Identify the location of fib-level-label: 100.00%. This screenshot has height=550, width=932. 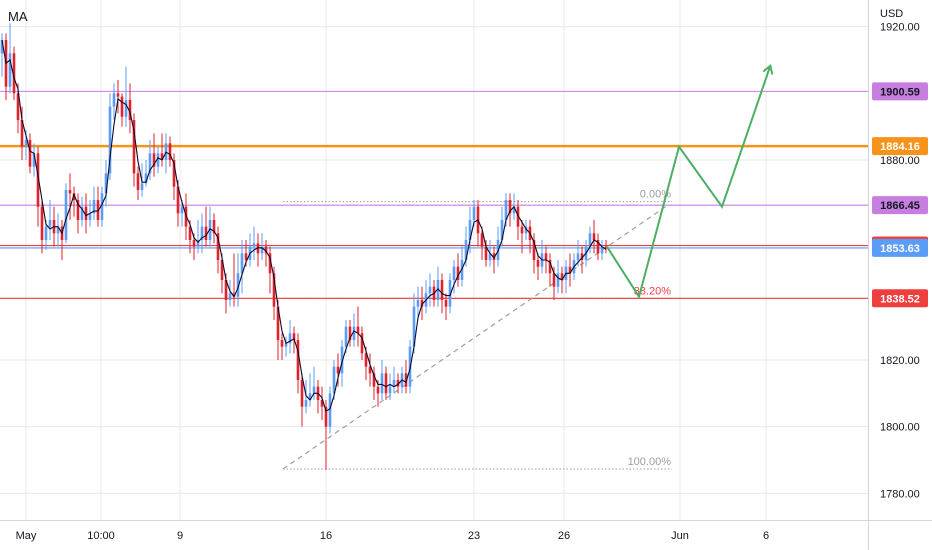
(650, 462).